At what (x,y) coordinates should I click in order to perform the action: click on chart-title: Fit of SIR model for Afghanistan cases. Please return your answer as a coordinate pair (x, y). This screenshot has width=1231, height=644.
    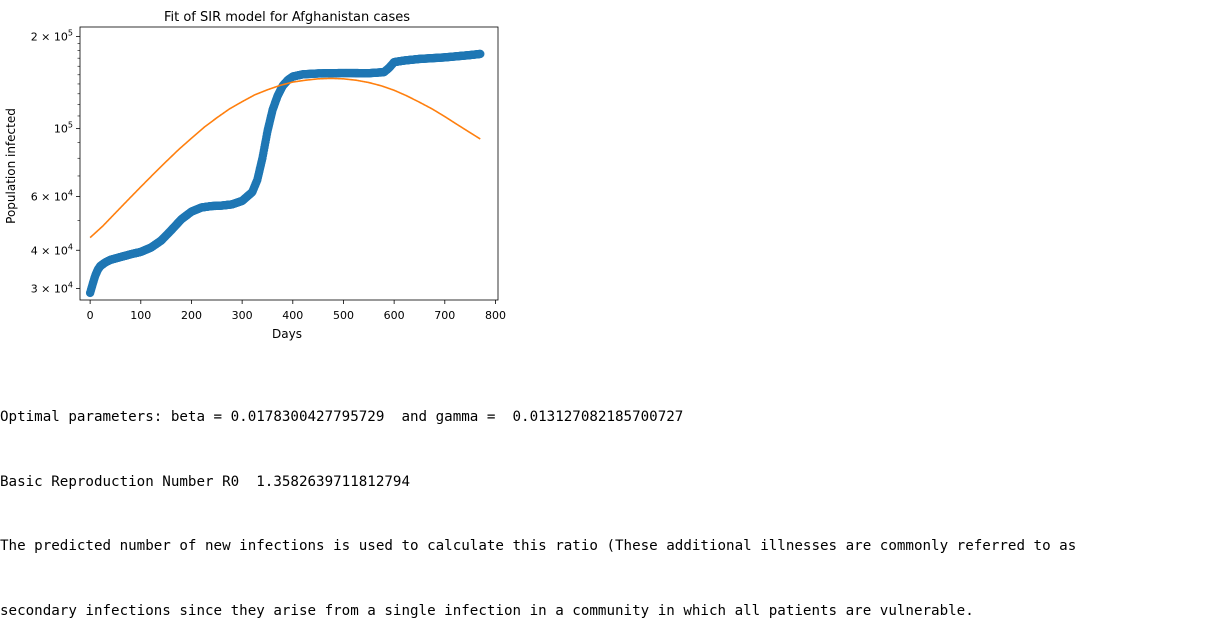
    Looking at the image, I should click on (287, 17).